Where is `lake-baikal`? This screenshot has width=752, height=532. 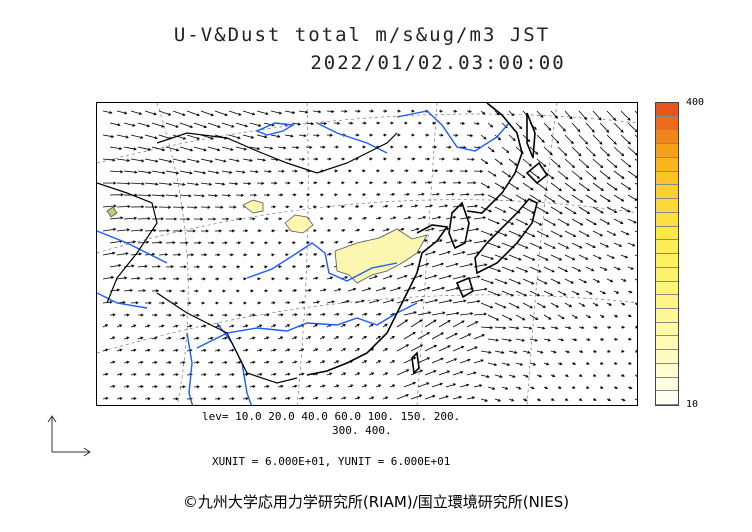
lake-baikal is located at coordinates (275, 129).